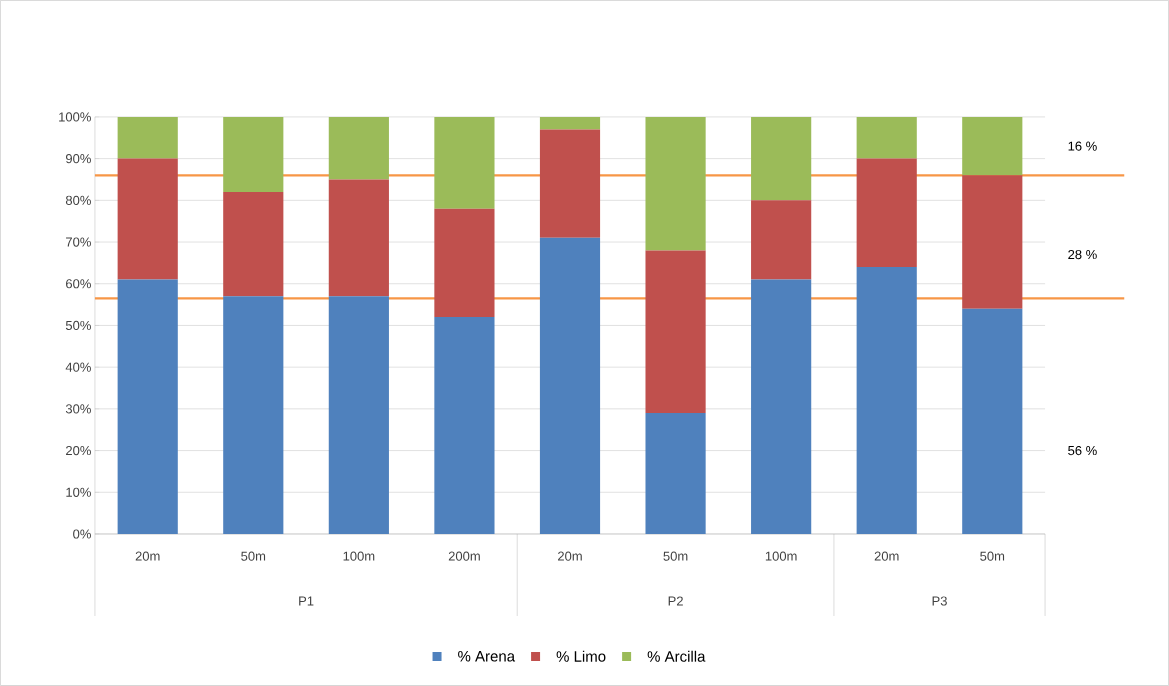  What do you see at coordinates (306, 601) in the screenshot?
I see `text: P1` at bounding box center [306, 601].